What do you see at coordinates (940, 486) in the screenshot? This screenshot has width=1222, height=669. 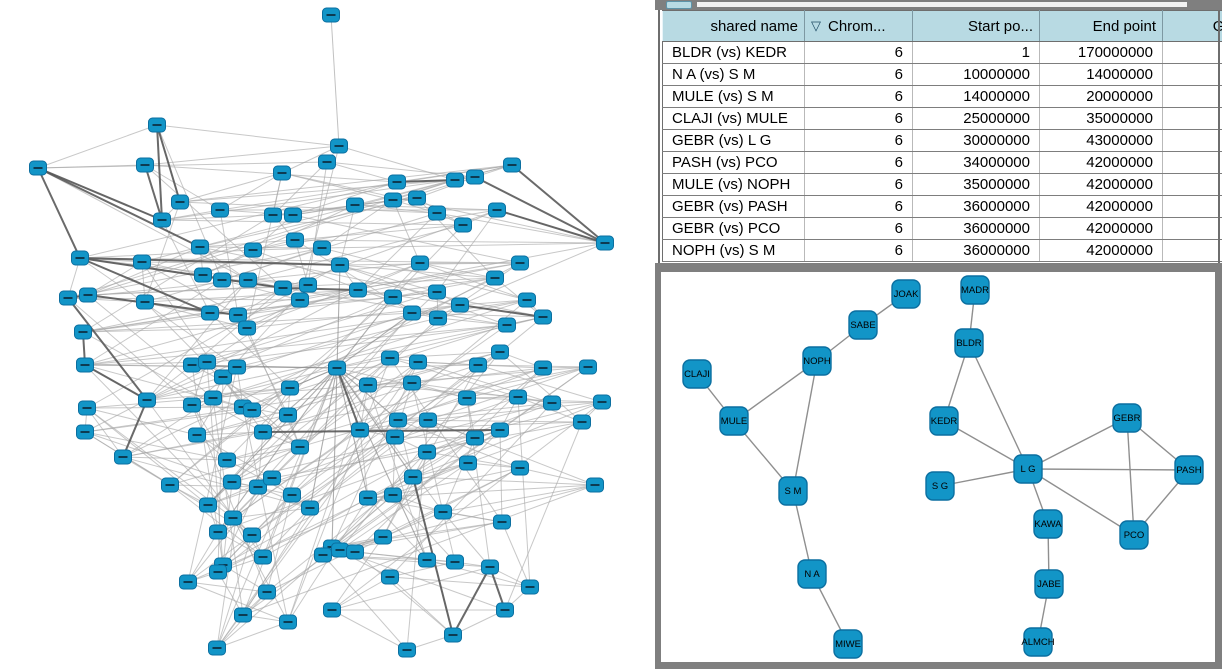 I see `network-node-s-g` at bounding box center [940, 486].